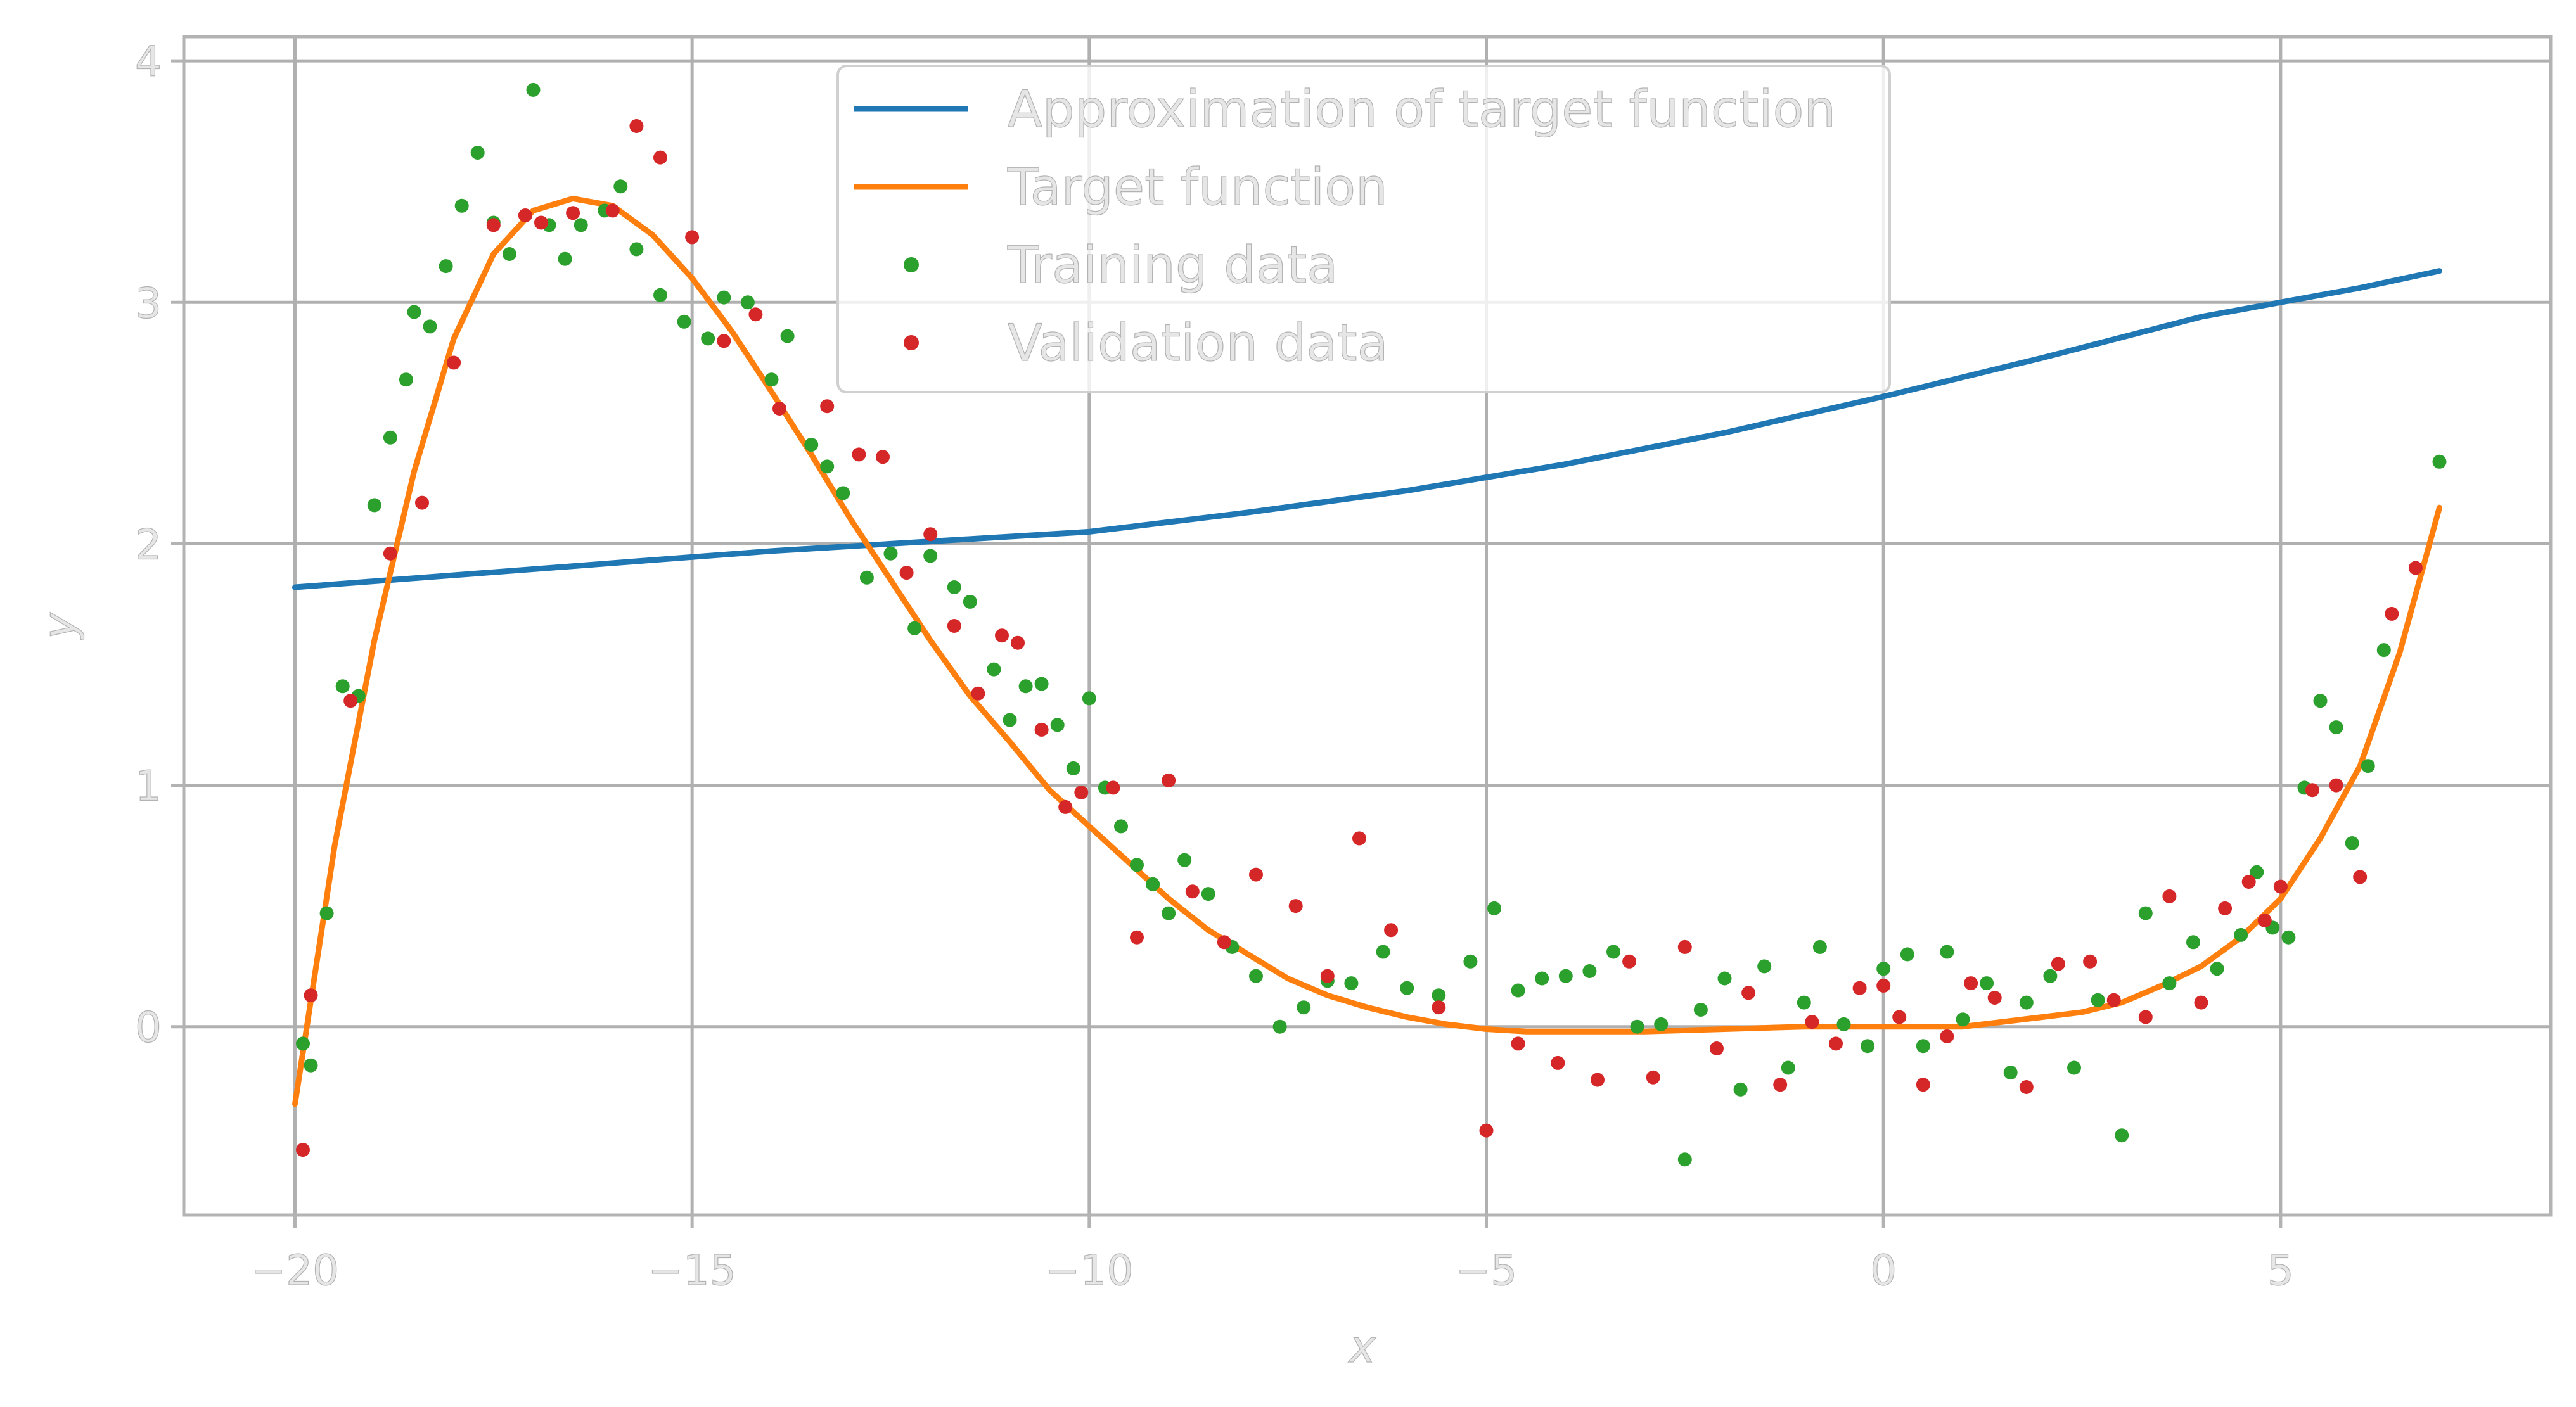 The image size is (2576, 1407). Describe the element at coordinates (911, 342) in the screenshot. I see `validation-legend-marker` at that location.